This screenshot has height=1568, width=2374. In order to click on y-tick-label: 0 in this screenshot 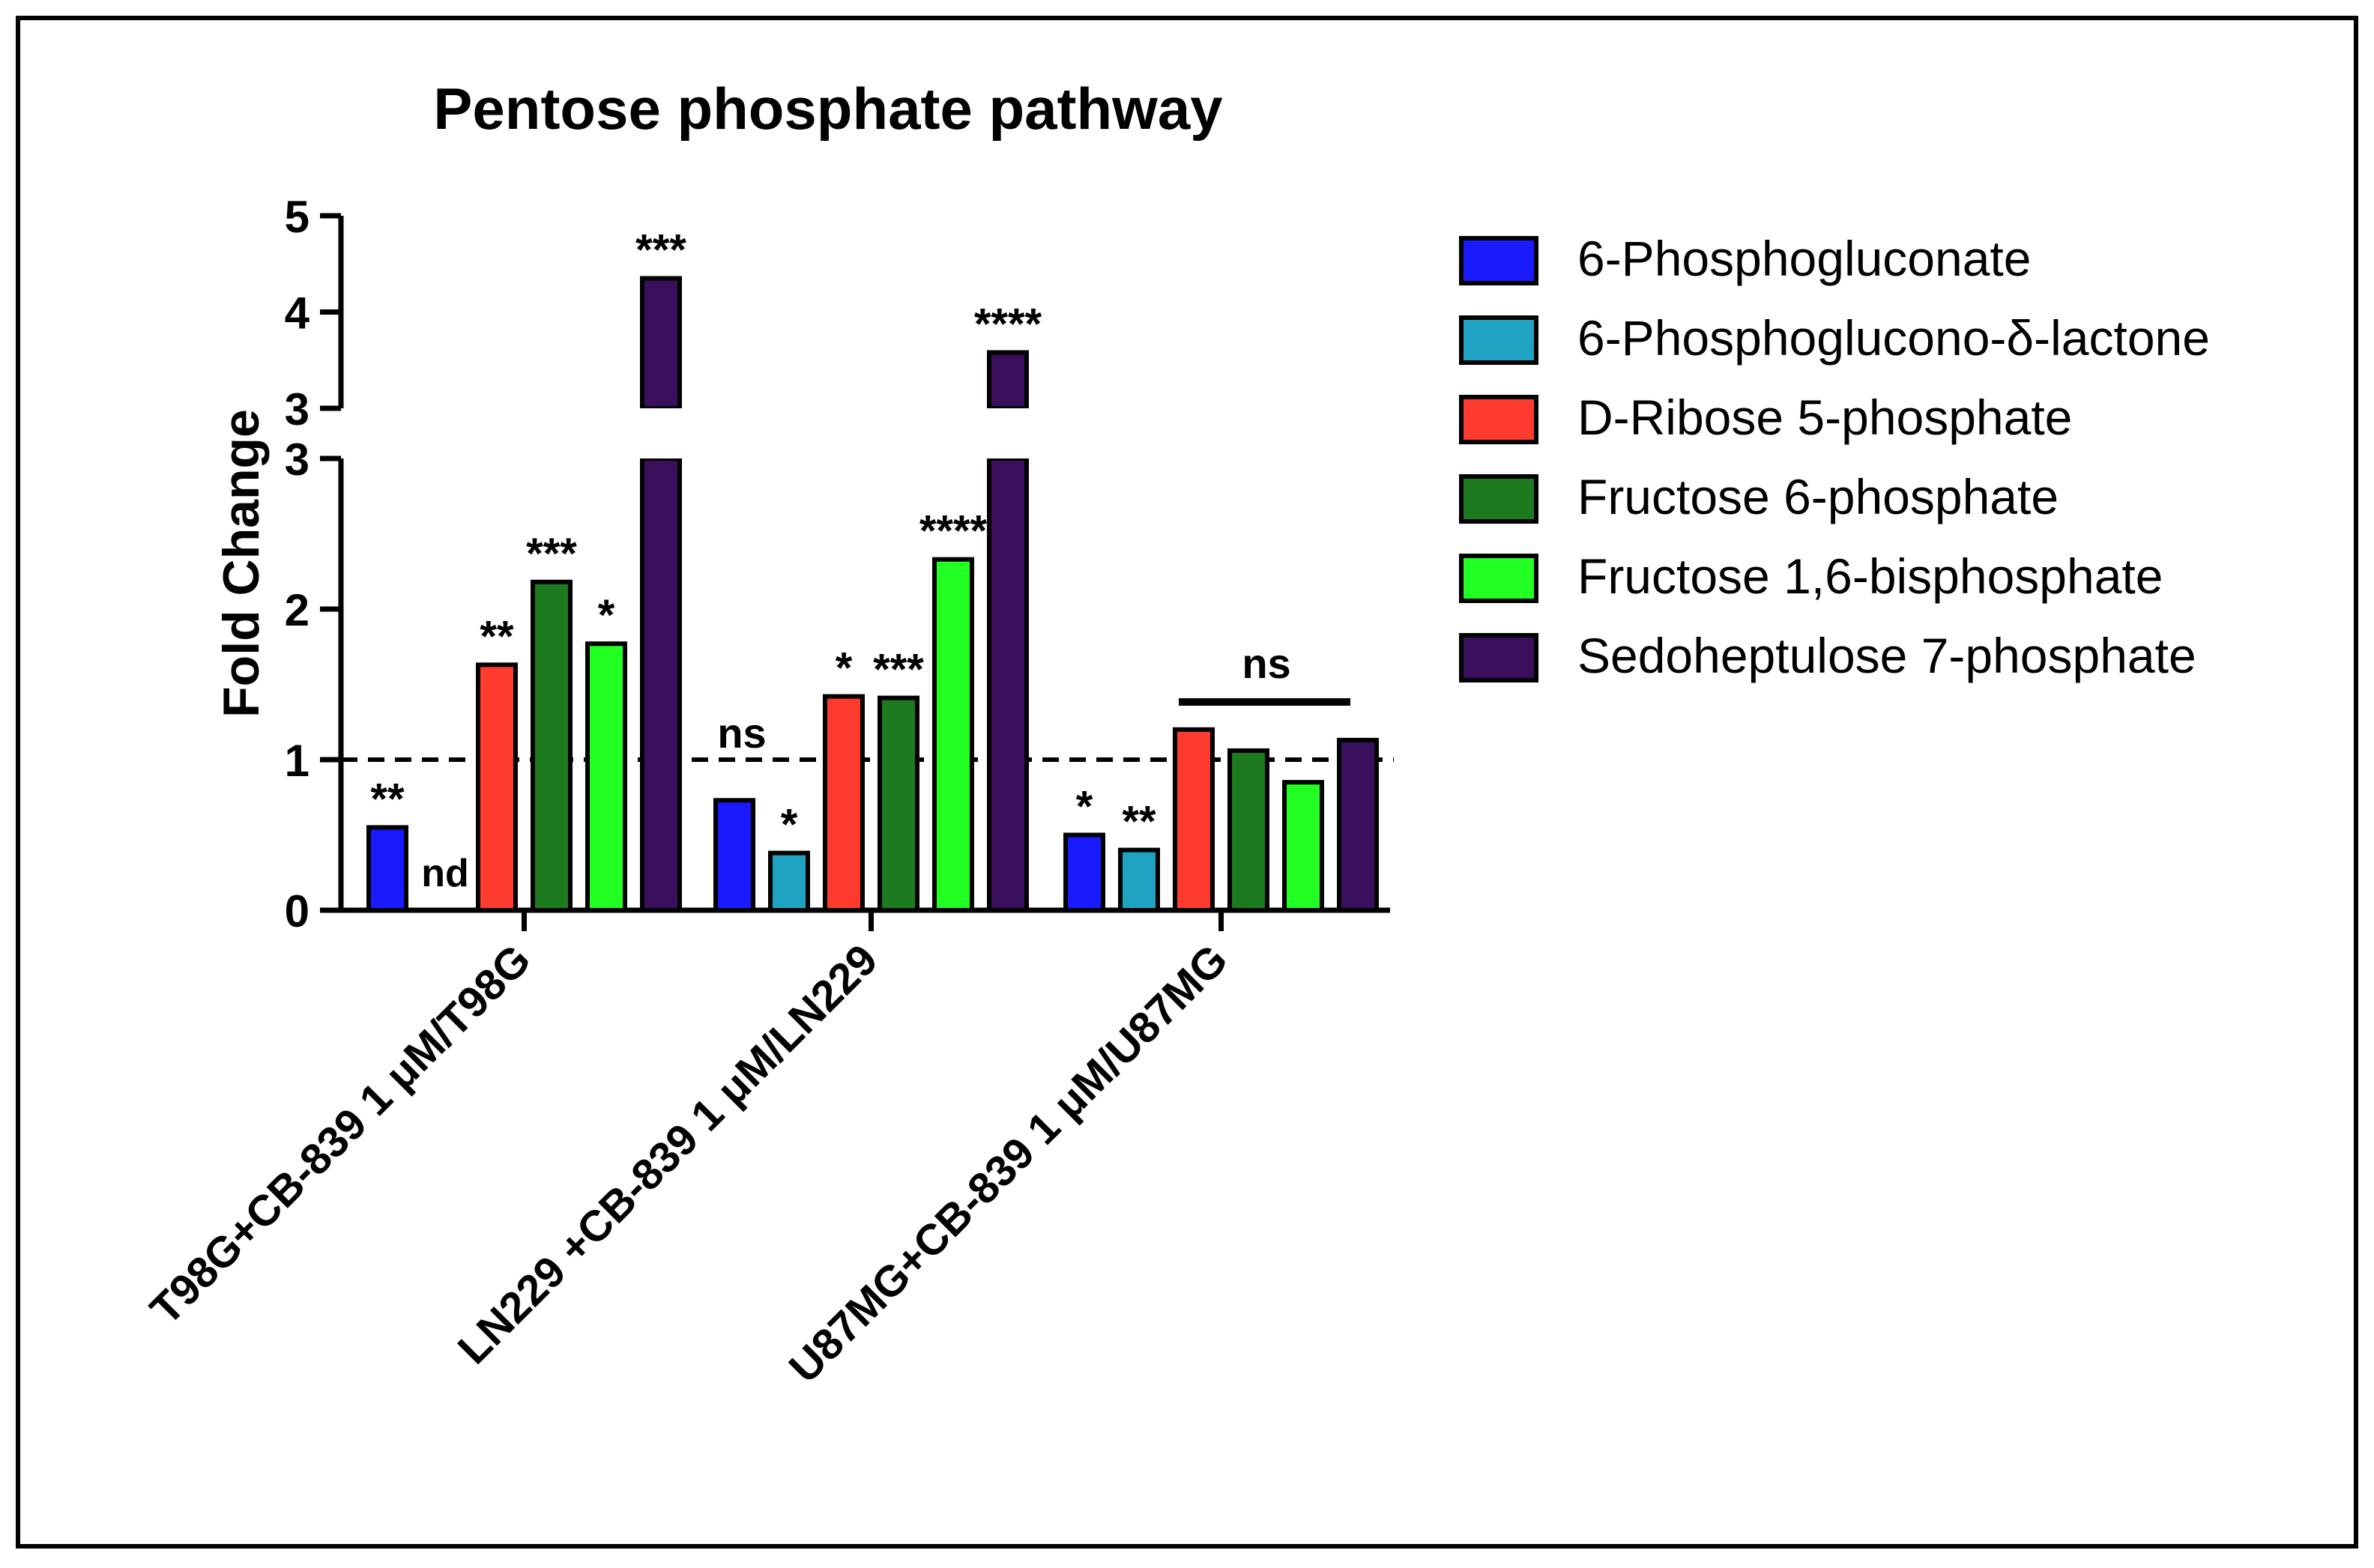, I will do `click(297, 911)`.